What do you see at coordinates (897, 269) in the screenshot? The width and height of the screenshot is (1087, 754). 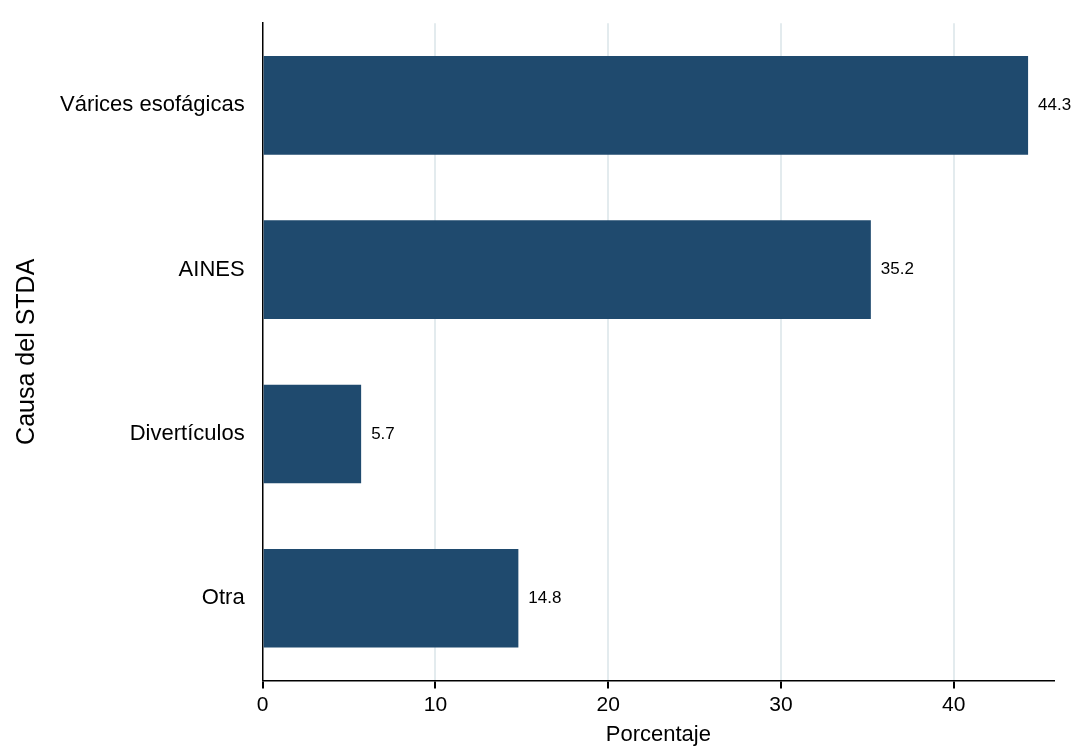 I see `data-label: 35.2` at bounding box center [897, 269].